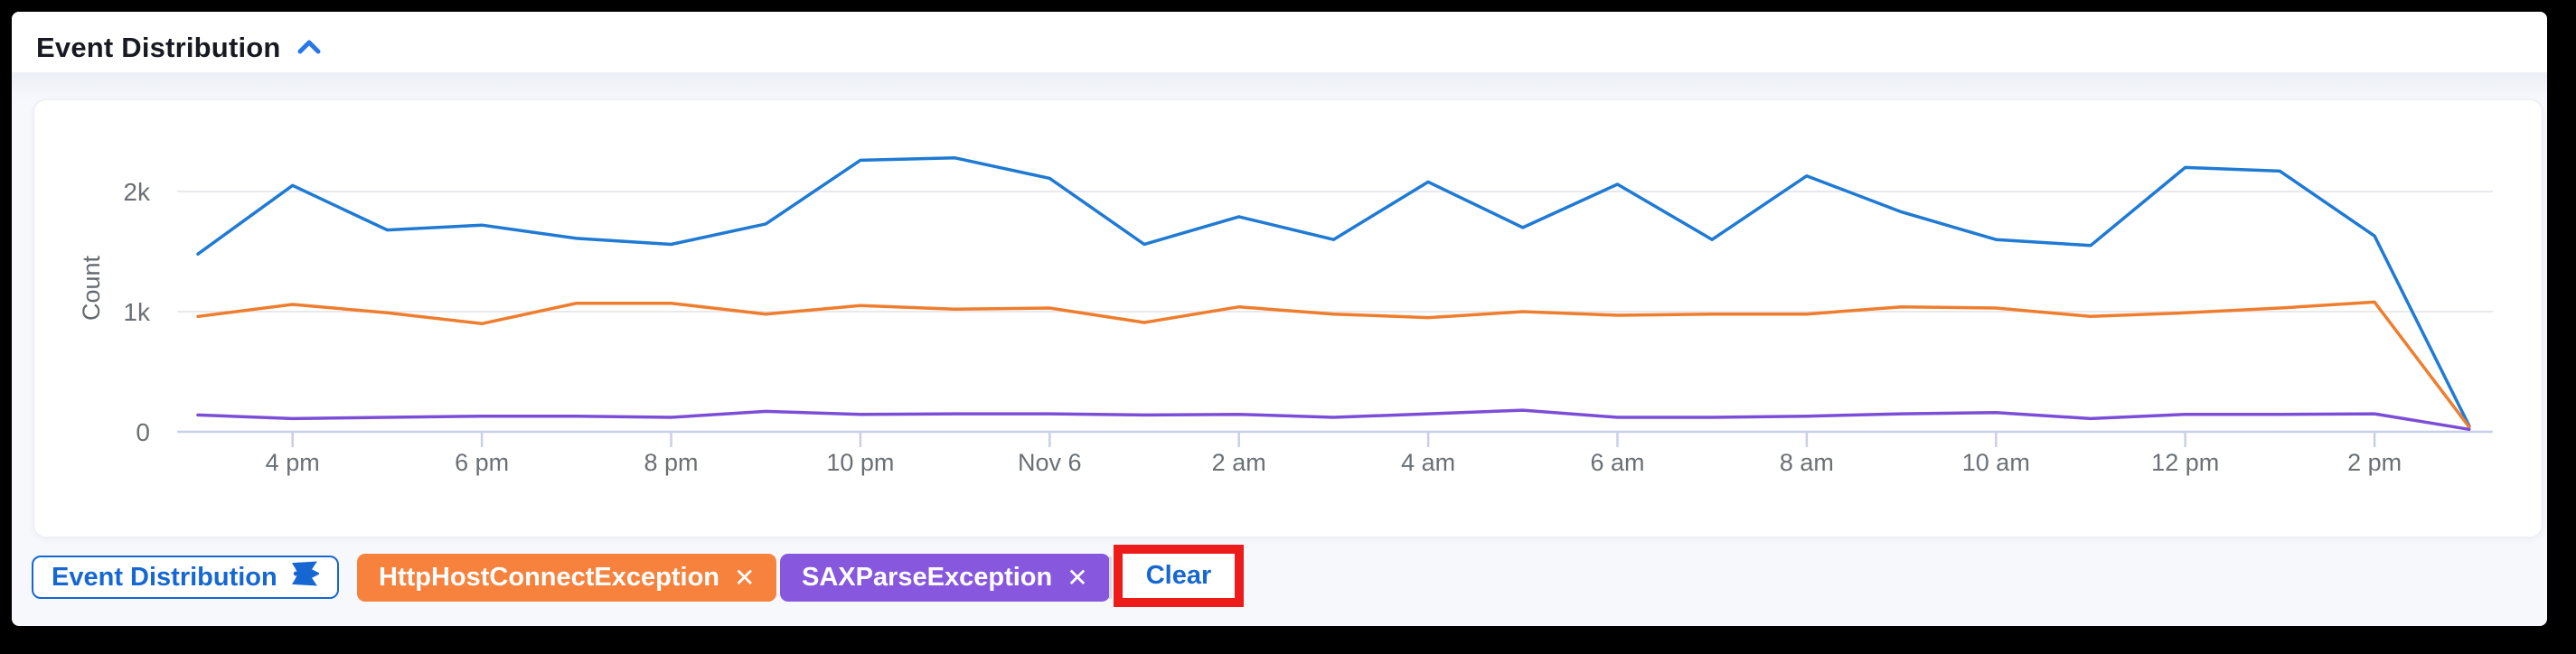 This screenshot has width=2576, height=654. Describe the element at coordinates (860, 463) in the screenshot. I see `x-tick-label: 10 pm` at that location.